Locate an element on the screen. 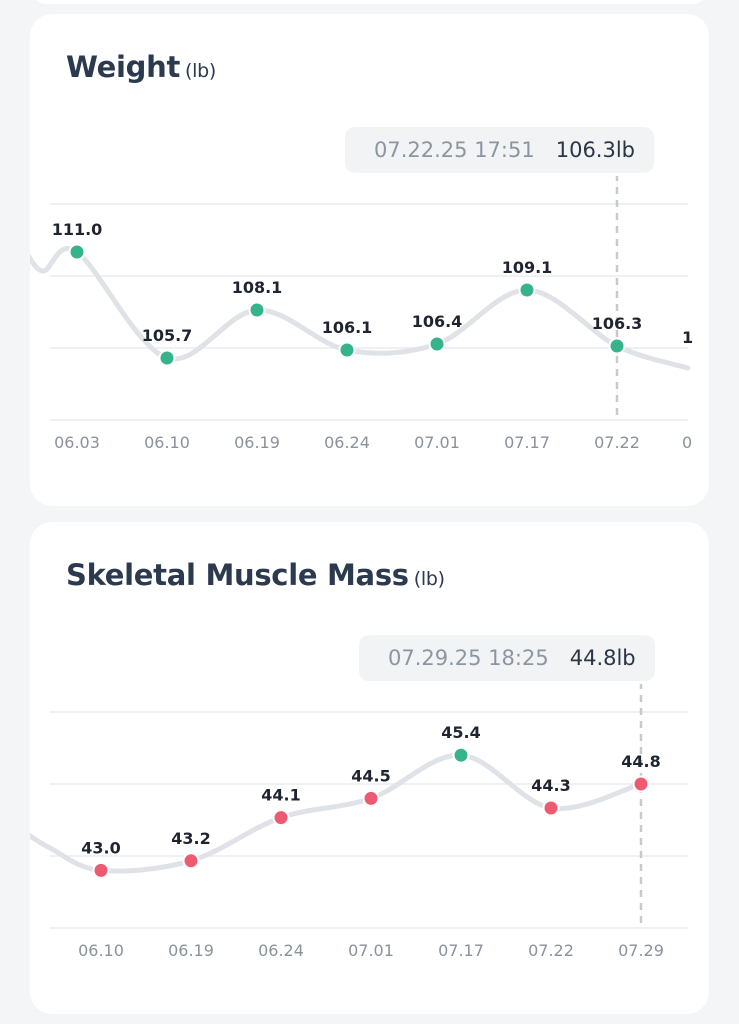  smm-value-label: 44.8 is located at coordinates (640, 761).